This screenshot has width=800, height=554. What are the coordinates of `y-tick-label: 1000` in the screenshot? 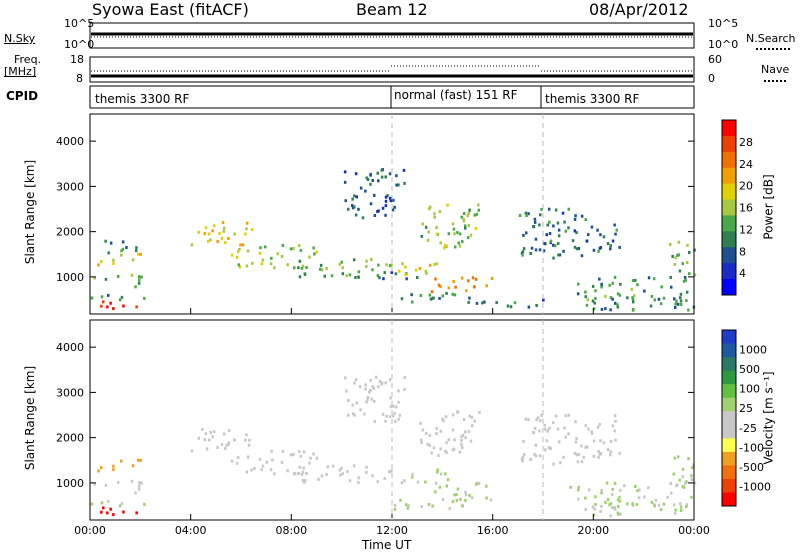 It's located at (70, 483).